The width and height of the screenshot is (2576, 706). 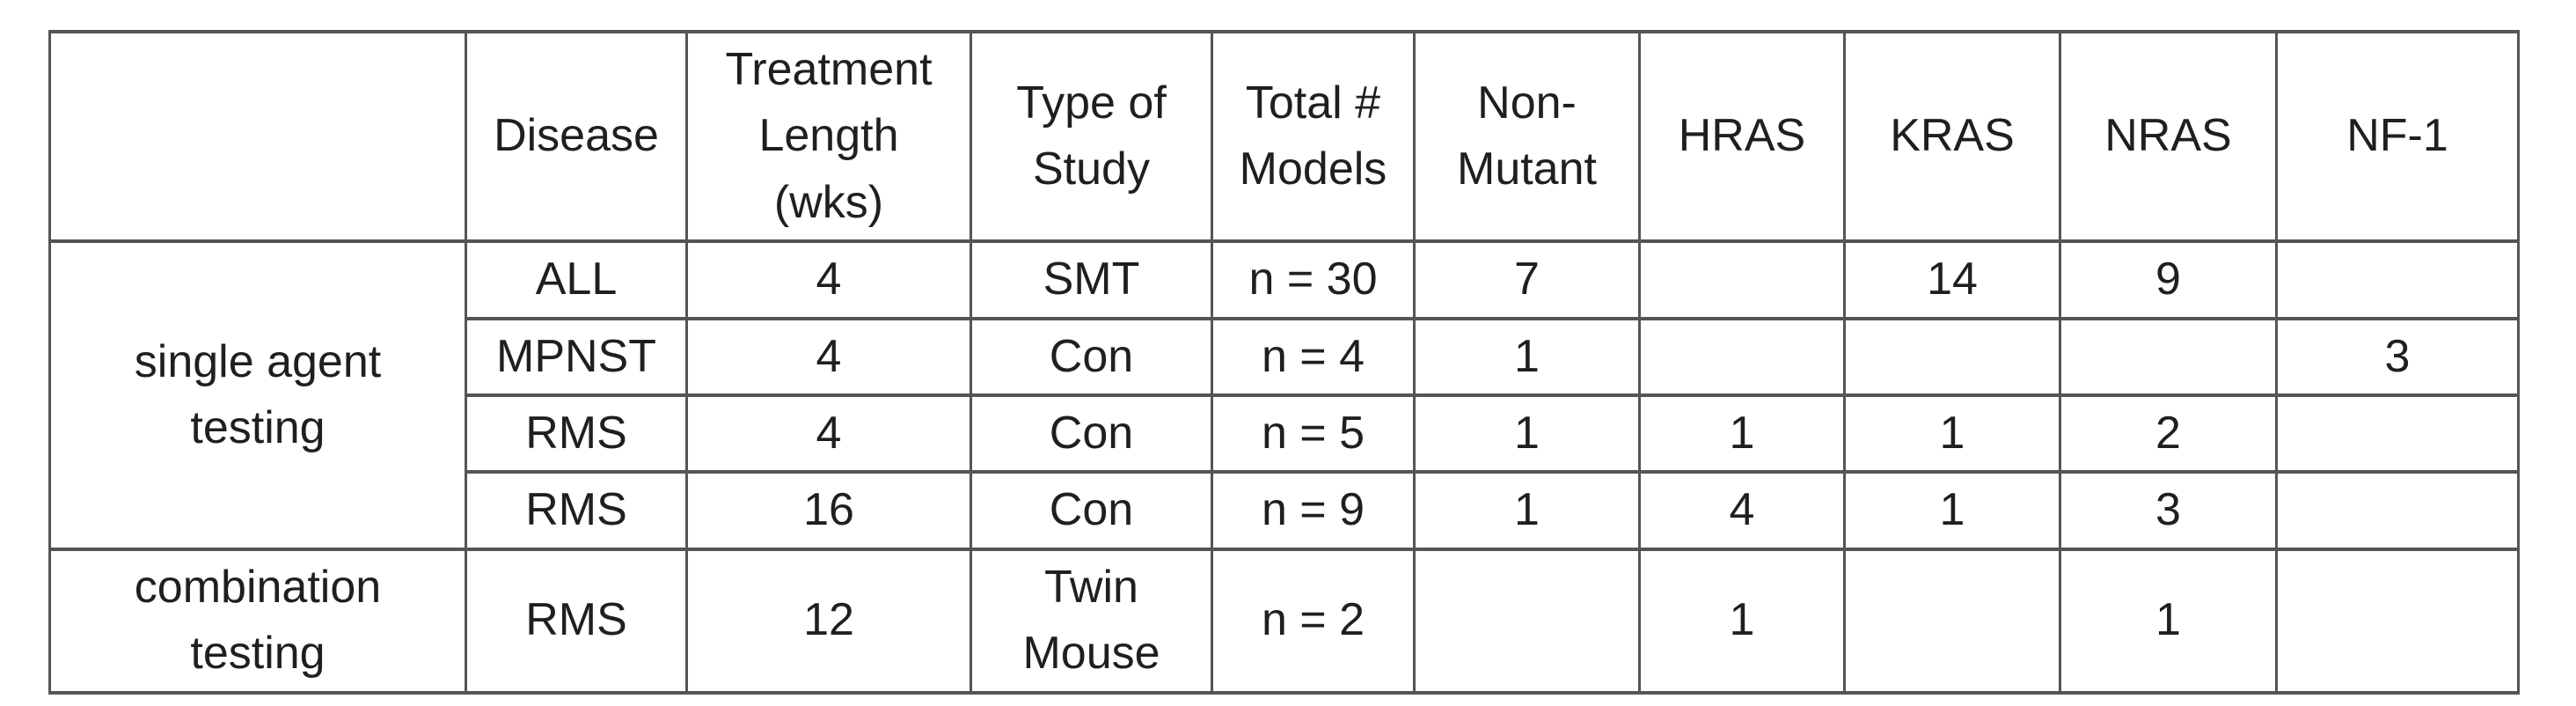 What do you see at coordinates (257, 621) in the screenshot?
I see `group-label-cell-combination: combination testing` at bounding box center [257, 621].